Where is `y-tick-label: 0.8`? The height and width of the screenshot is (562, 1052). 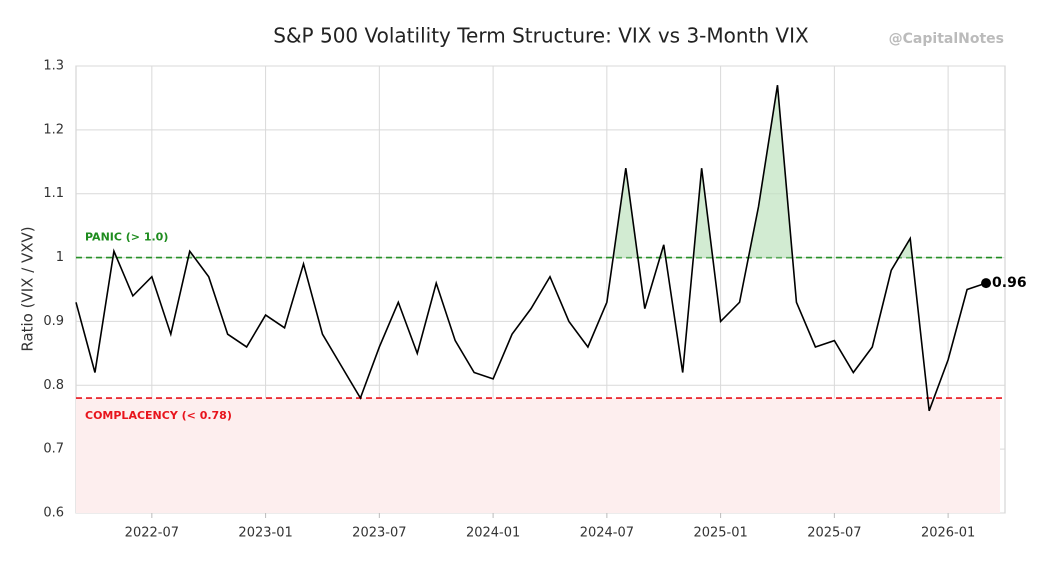
y-tick-label: 0.8 is located at coordinates (53, 385).